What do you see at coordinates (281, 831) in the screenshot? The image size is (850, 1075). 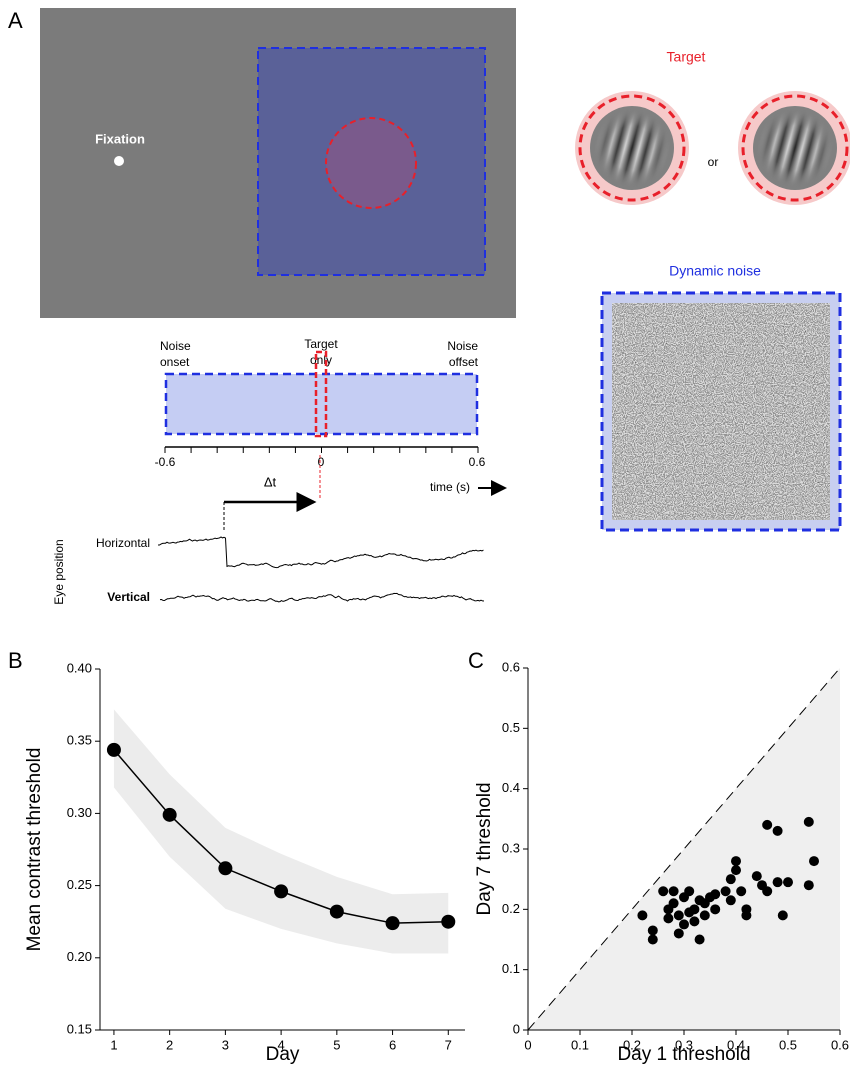 I see `confidence-band` at bounding box center [281, 831].